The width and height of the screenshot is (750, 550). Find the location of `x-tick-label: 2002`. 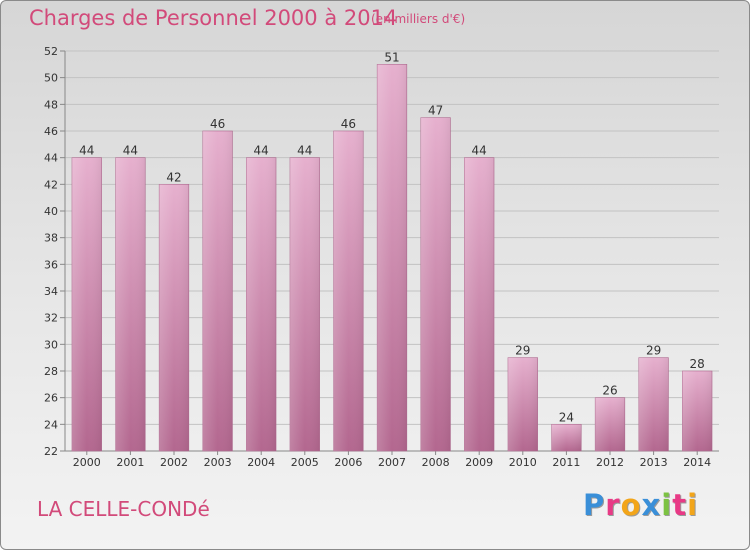

x-tick-label: 2002 is located at coordinates (174, 462).